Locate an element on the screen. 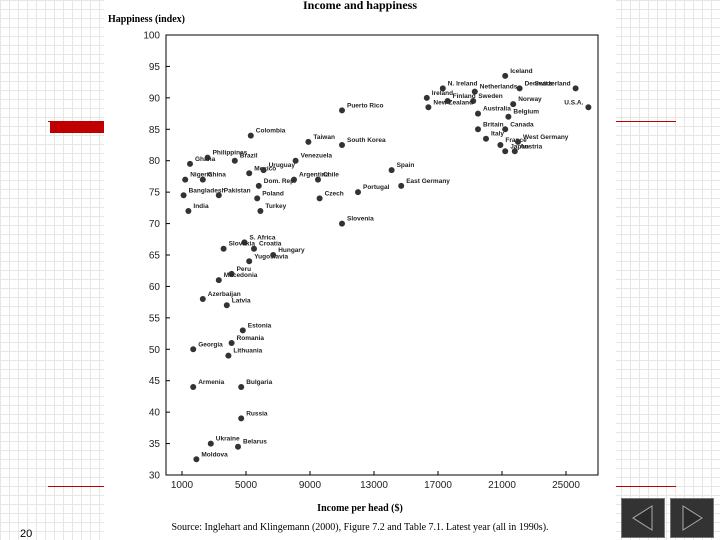  point-label: Philippines is located at coordinates (230, 153).